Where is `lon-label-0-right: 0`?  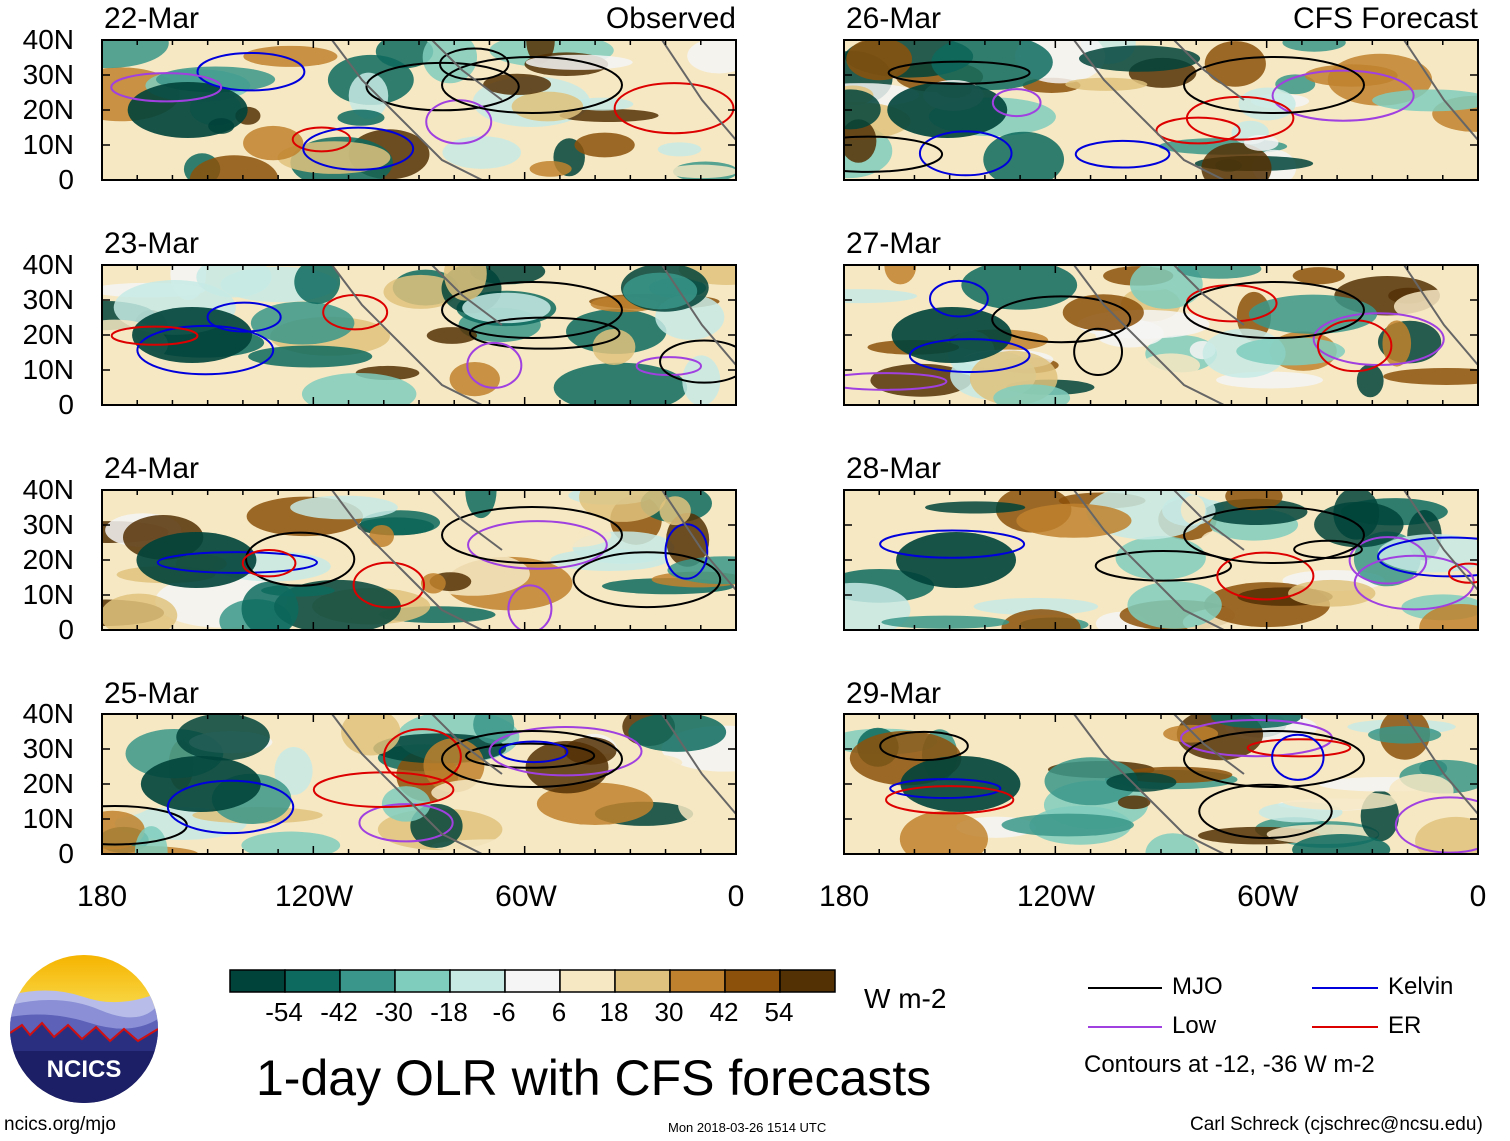 lon-label-0-right: 0 is located at coordinates (1478, 896).